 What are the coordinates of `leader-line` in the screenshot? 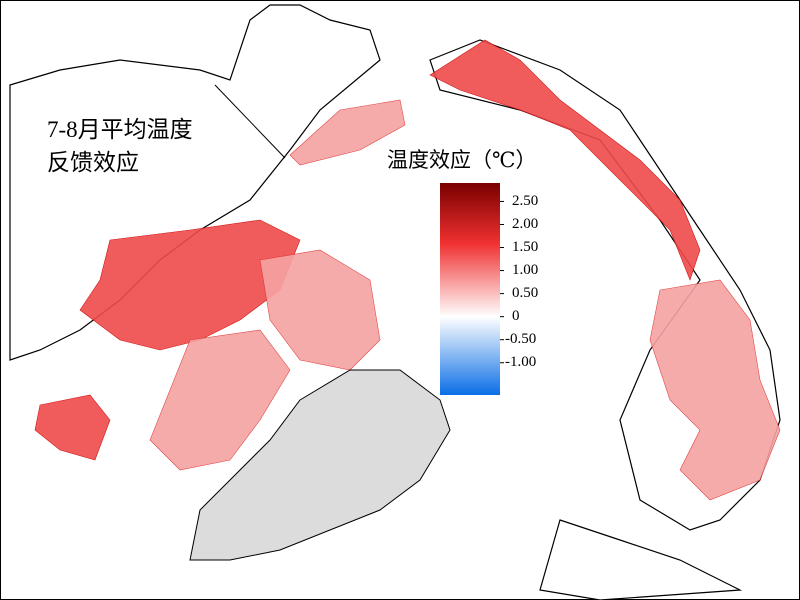 It's located at (250, 121).